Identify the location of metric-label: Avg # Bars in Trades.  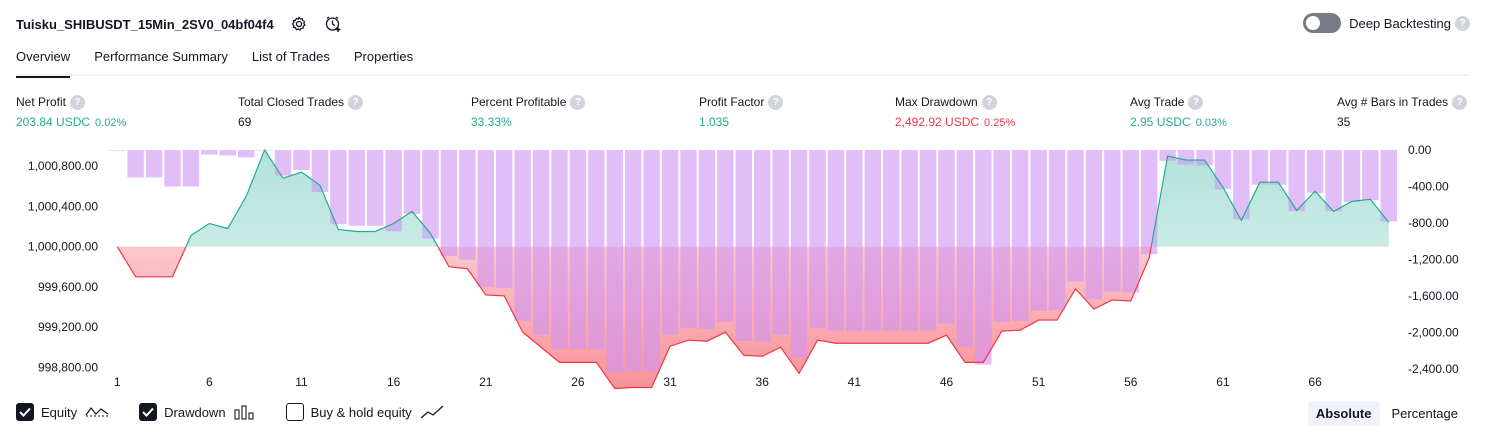
(1393, 102).